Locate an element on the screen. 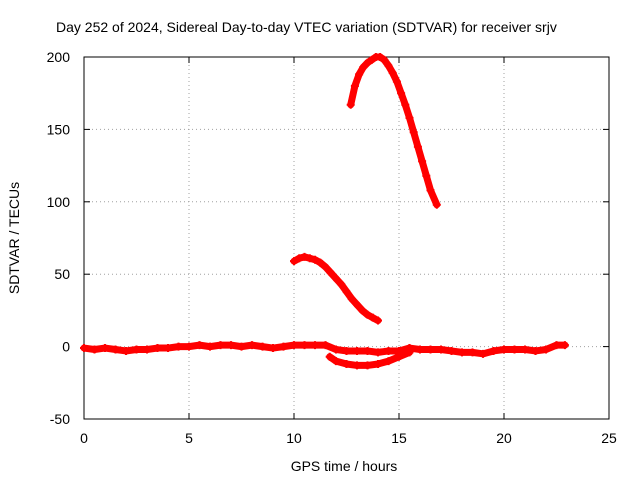 The image size is (640, 480). y-tick-label: 150 is located at coordinates (59, 129).